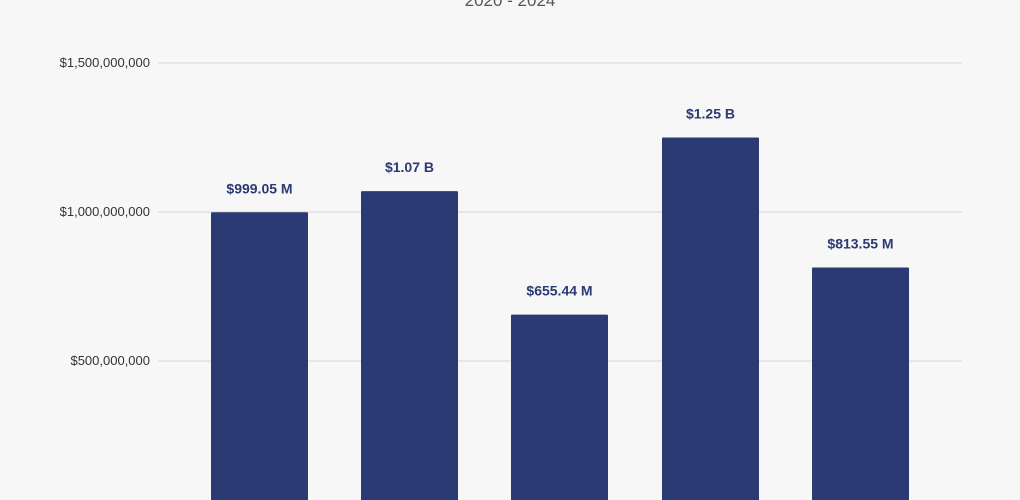 This screenshot has height=500, width=1020. I want to click on y-tick-label: $1,000,000,000, so click(105, 211).